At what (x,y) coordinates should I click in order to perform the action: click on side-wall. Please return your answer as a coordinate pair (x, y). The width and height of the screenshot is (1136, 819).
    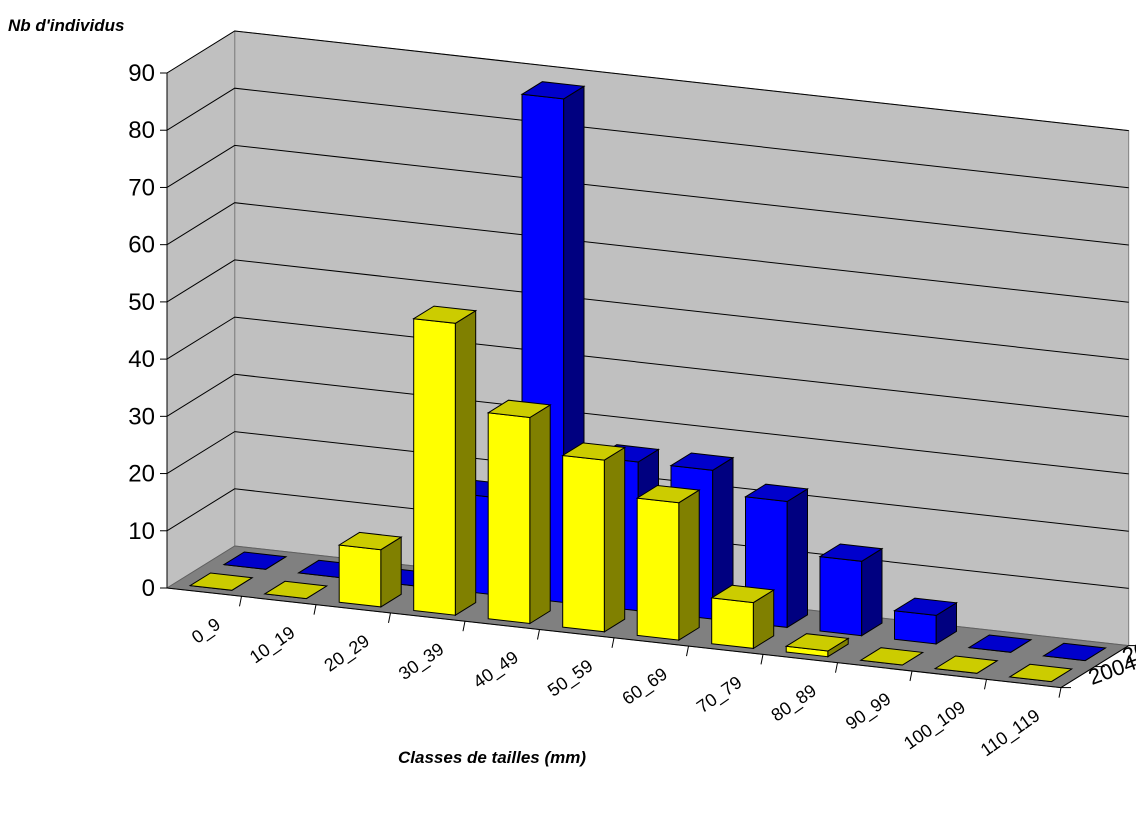
    Looking at the image, I should click on (201, 309).